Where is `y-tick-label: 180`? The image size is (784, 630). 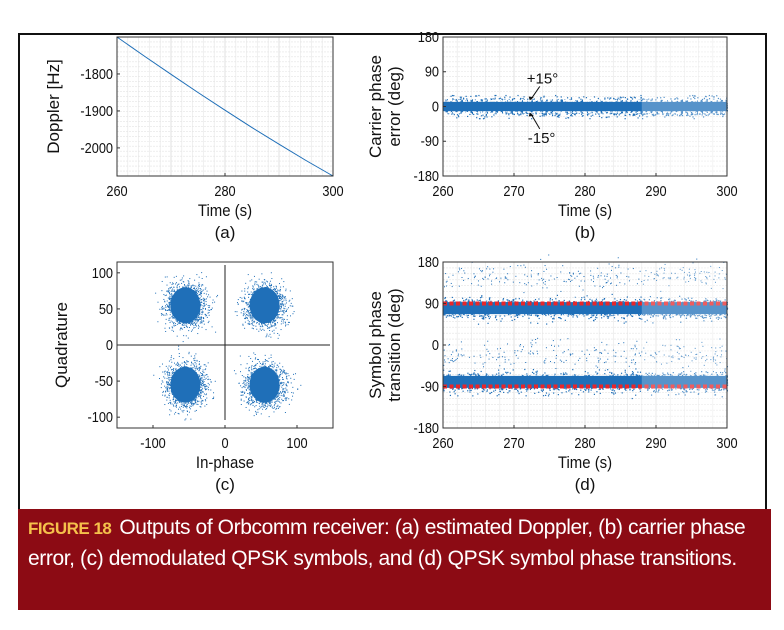
y-tick-label: 180 is located at coordinates (428, 36).